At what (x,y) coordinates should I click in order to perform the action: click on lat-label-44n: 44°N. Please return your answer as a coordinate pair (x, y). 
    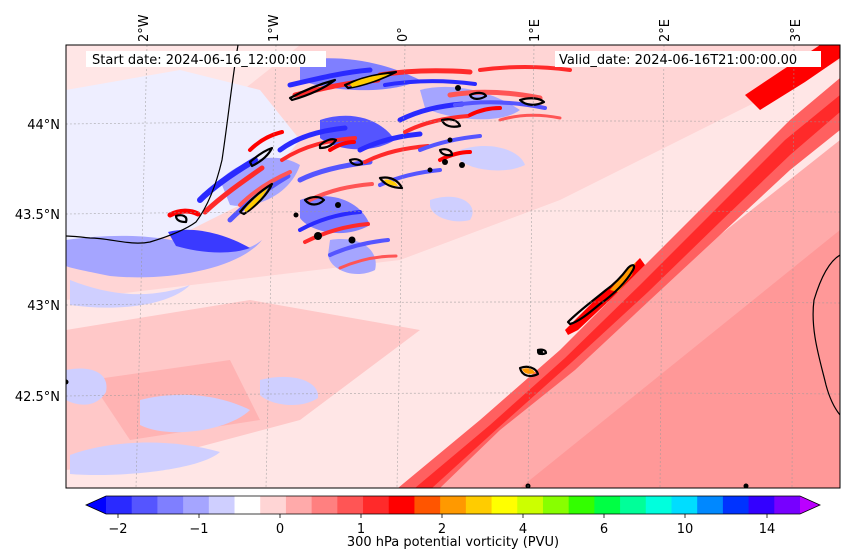
    Looking at the image, I should click on (43, 125).